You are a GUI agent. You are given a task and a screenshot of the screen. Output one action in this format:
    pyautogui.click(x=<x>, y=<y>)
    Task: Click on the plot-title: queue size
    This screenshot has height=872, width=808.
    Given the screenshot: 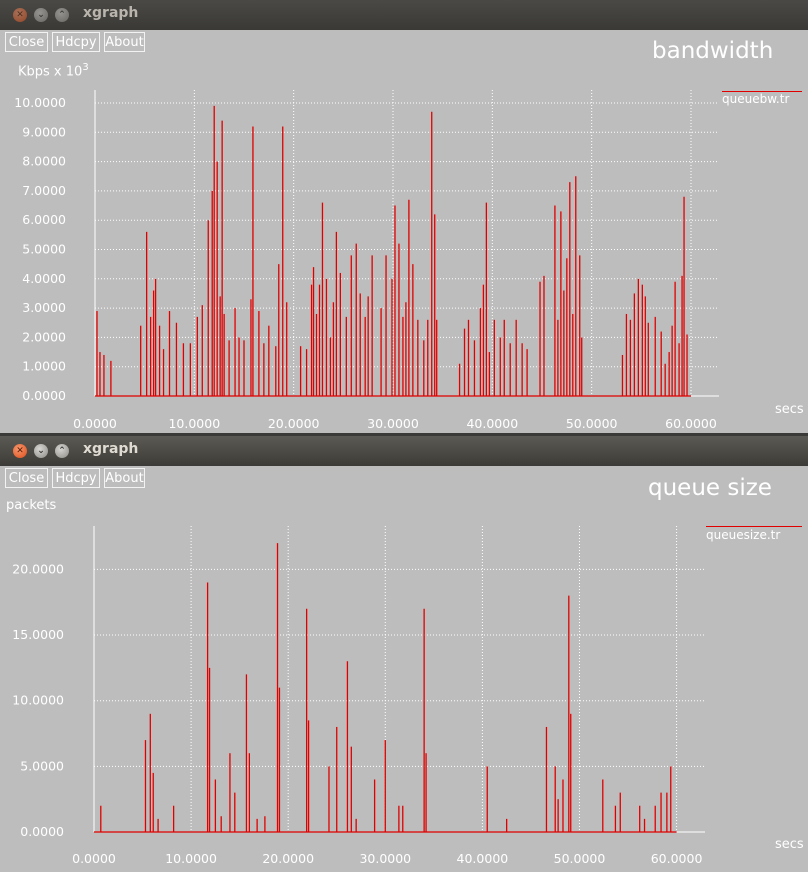 What is the action you would take?
    pyautogui.click(x=710, y=488)
    